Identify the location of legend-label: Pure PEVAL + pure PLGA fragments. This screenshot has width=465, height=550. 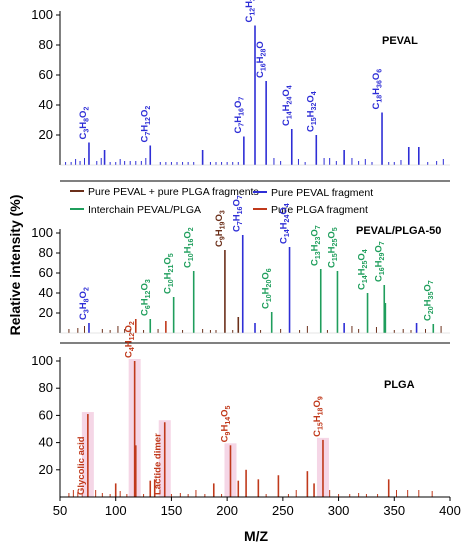
(173, 192).